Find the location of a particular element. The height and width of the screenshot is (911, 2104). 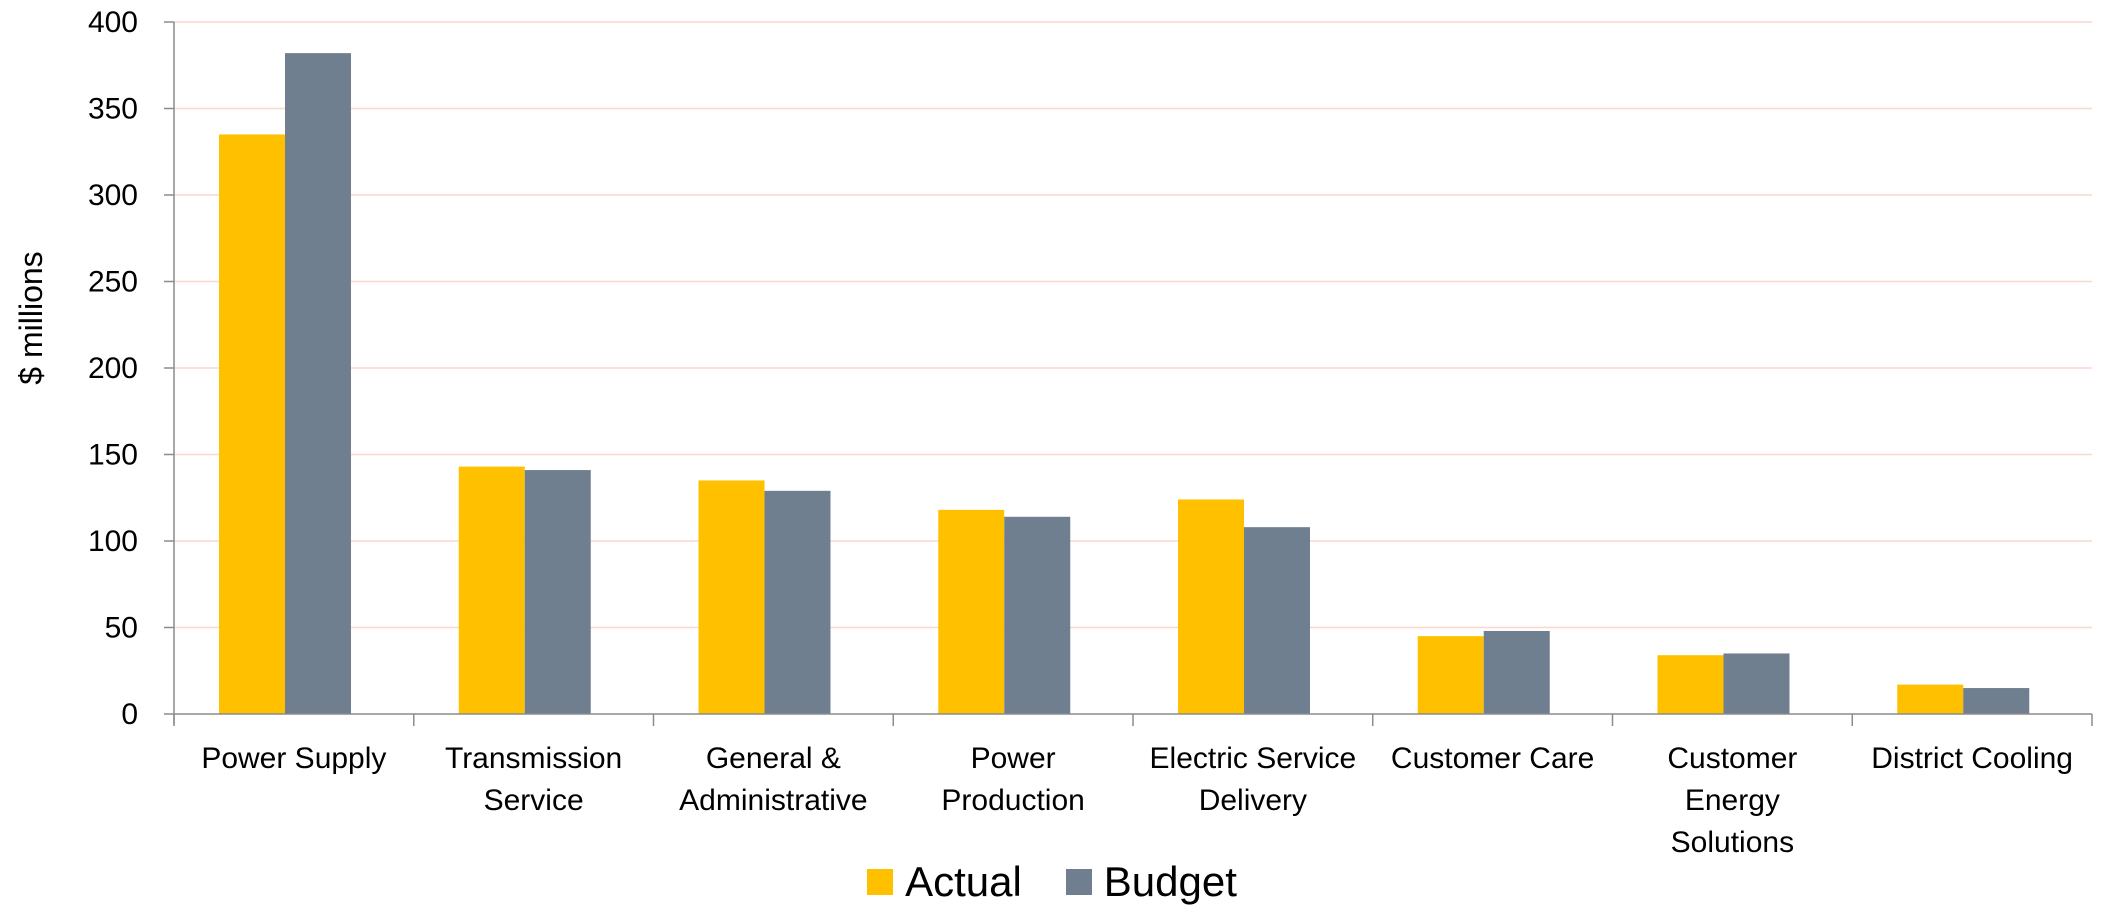

x-category-label: General & Administrative is located at coordinates (773, 779).